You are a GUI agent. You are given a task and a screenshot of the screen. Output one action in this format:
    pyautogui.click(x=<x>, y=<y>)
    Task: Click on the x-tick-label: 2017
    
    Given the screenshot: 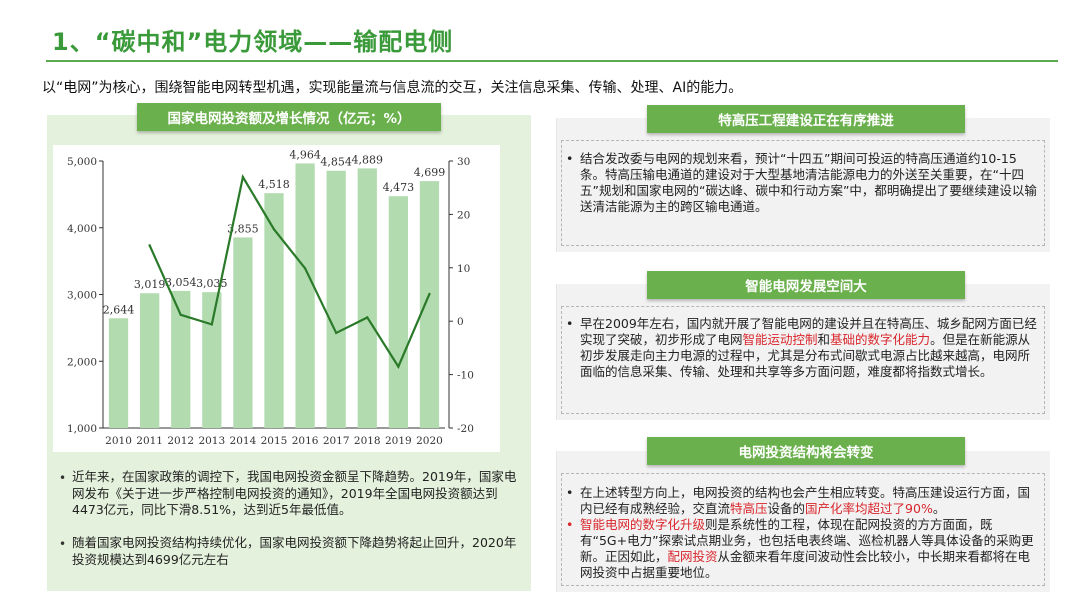 What is the action you would take?
    pyautogui.click(x=336, y=441)
    